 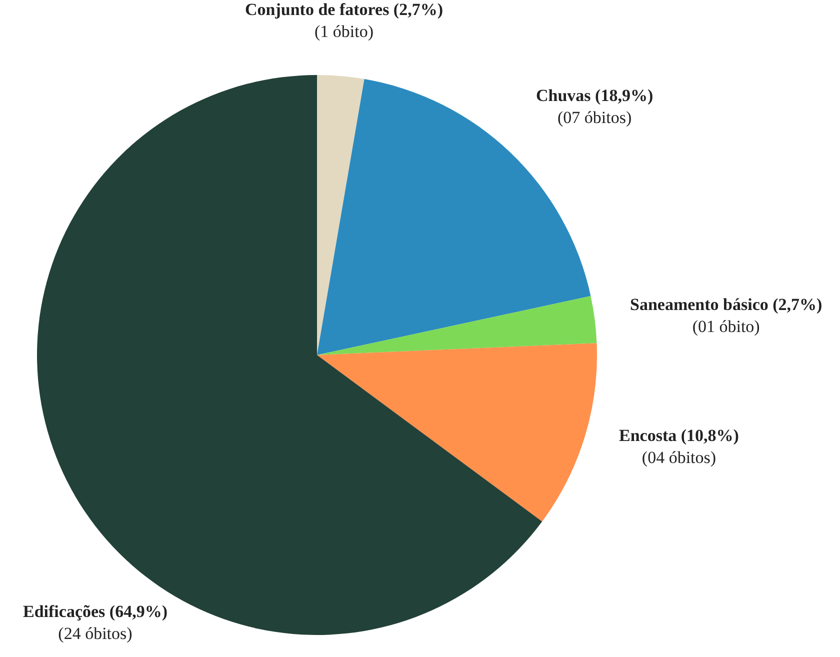 What do you see at coordinates (95, 611) in the screenshot?
I see `slice-label: Edificações (64,9%)` at bounding box center [95, 611].